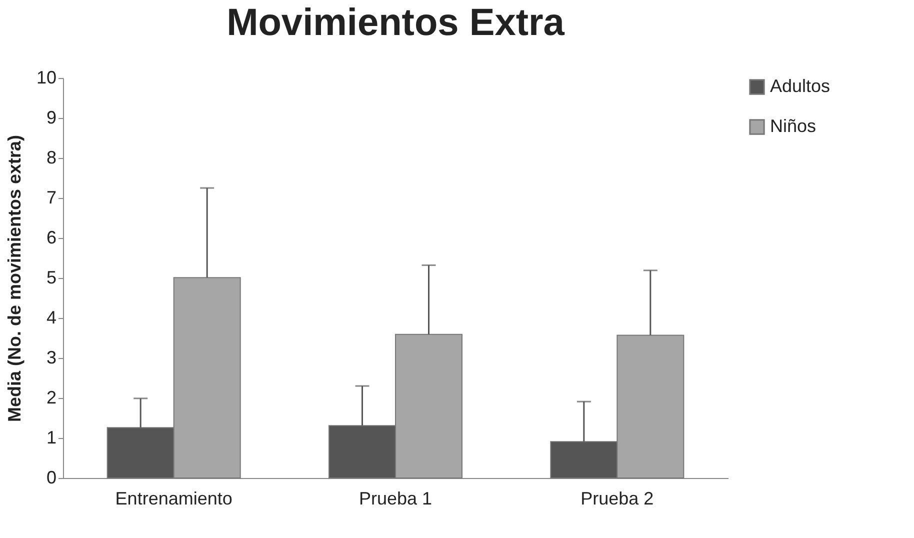  I want to click on y-axis-title: Media (No. de movimientos extra), so click(14, 278).